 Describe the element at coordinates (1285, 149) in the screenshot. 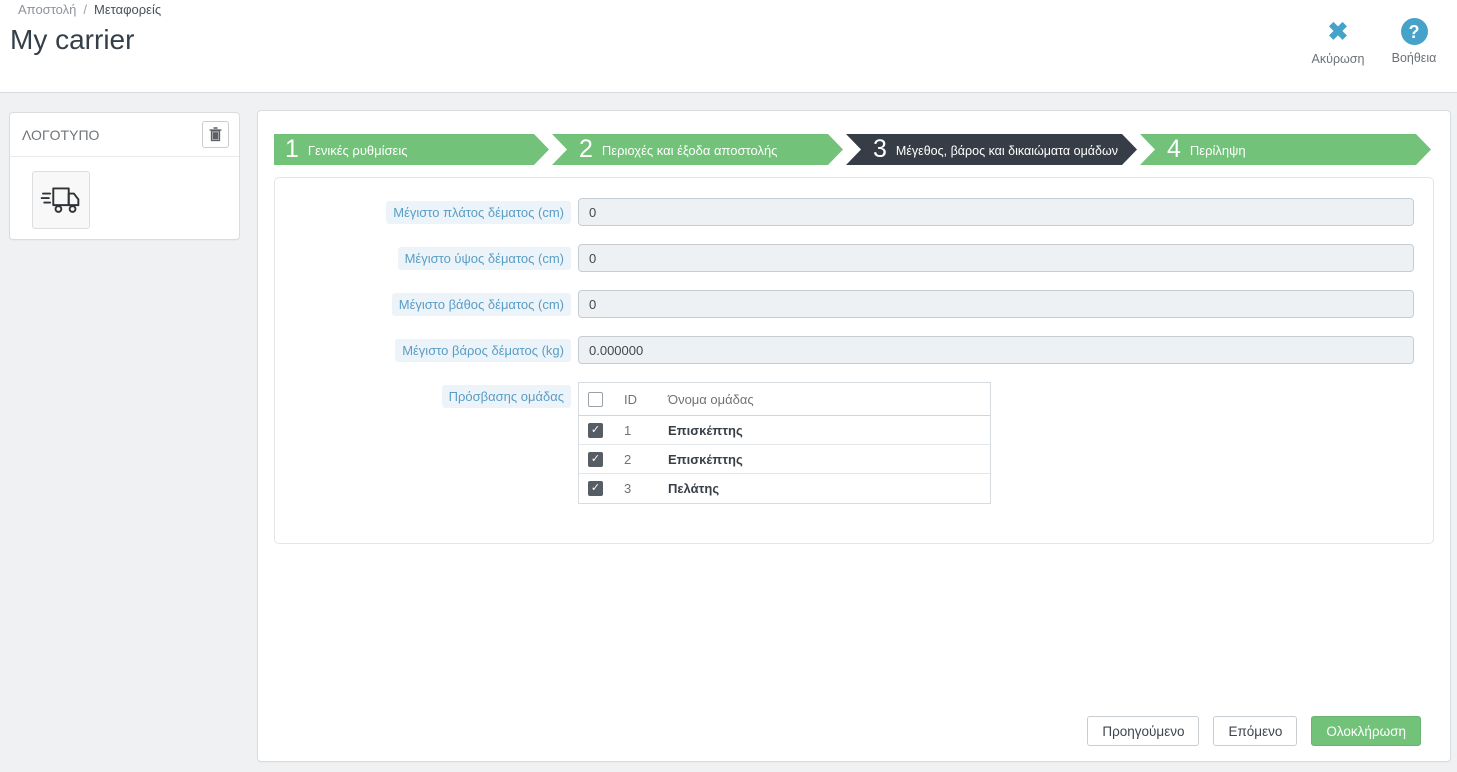

I see `wizard-step-4: 4 Περίληψη` at that location.